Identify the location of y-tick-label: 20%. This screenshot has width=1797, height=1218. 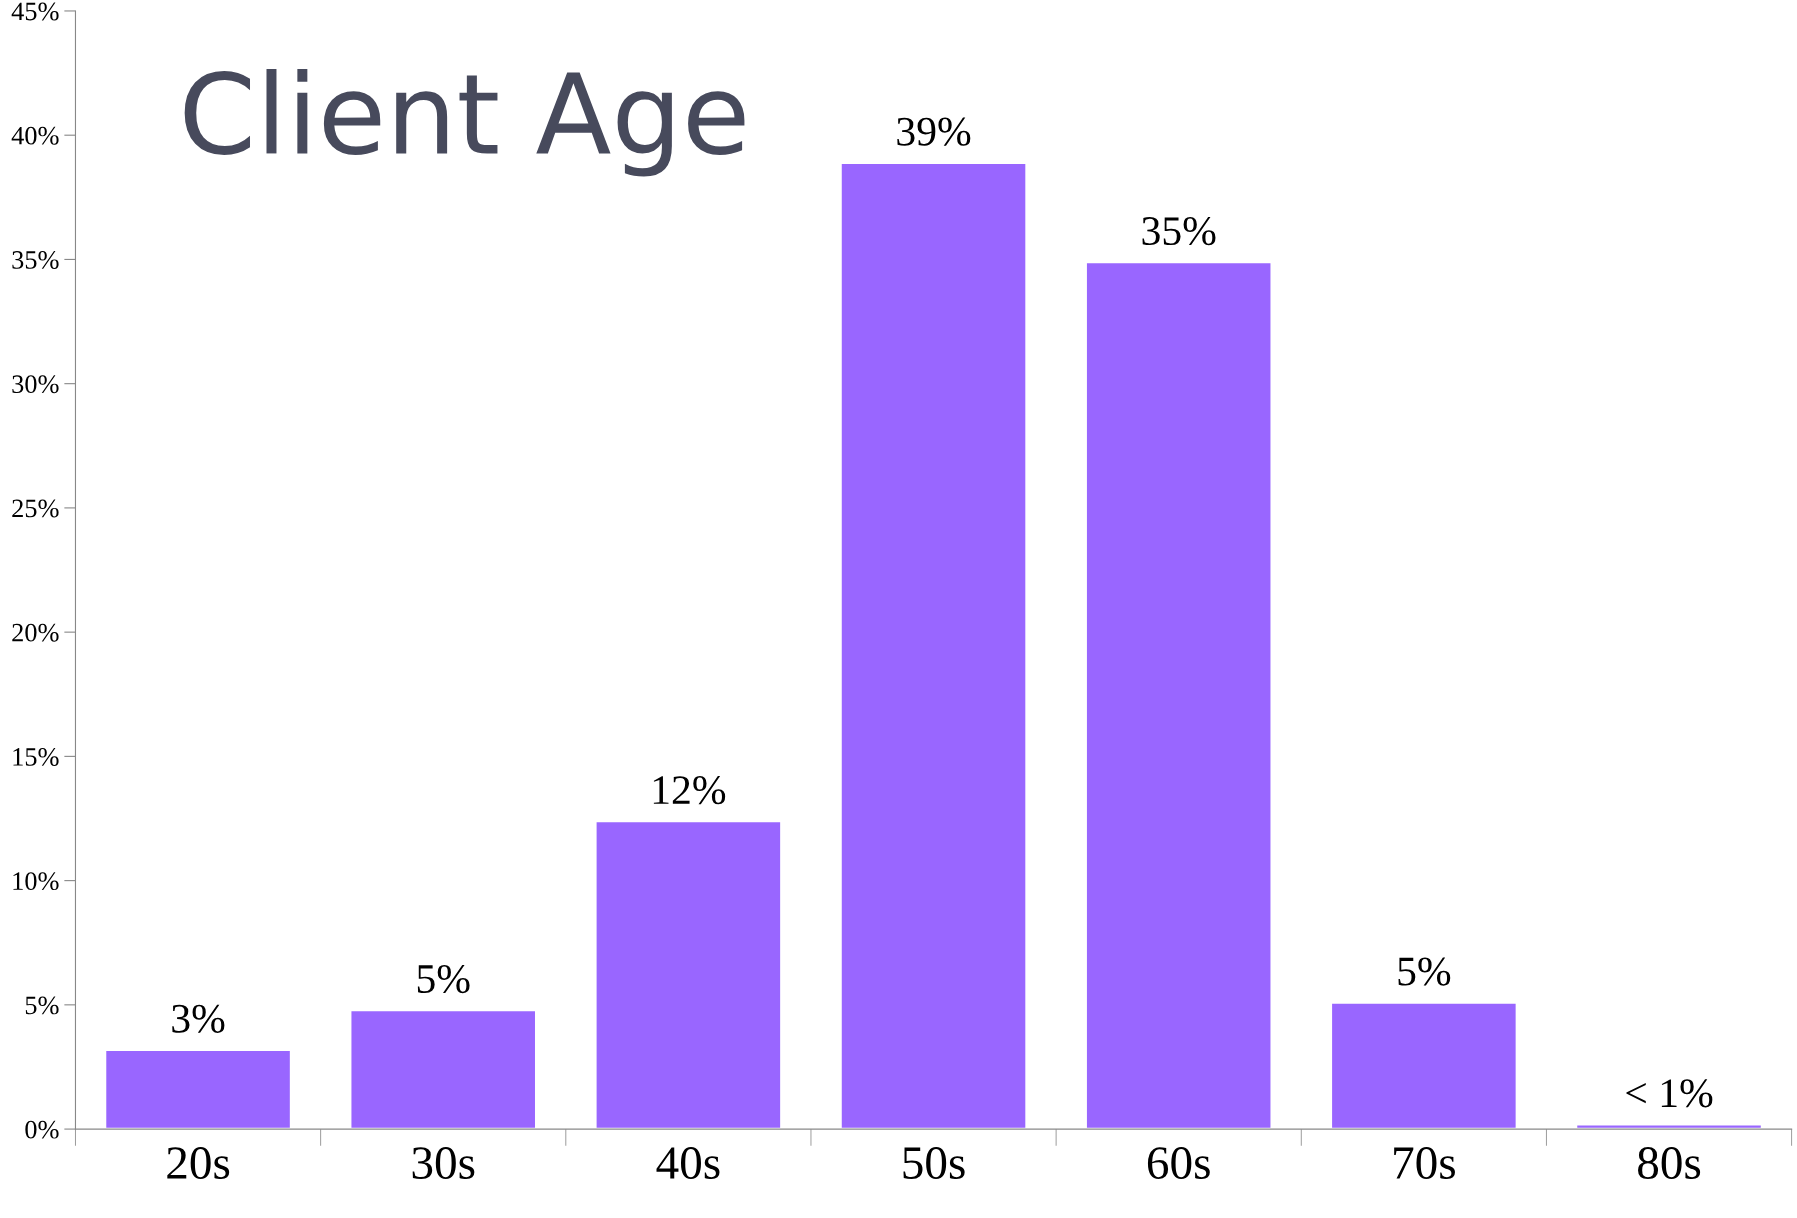
(35, 632).